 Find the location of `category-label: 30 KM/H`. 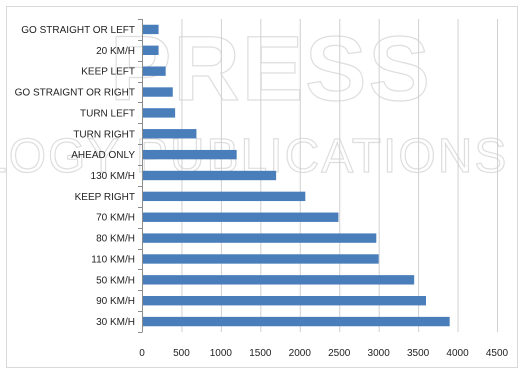

category-label: 30 KM/H is located at coordinates (115, 322).